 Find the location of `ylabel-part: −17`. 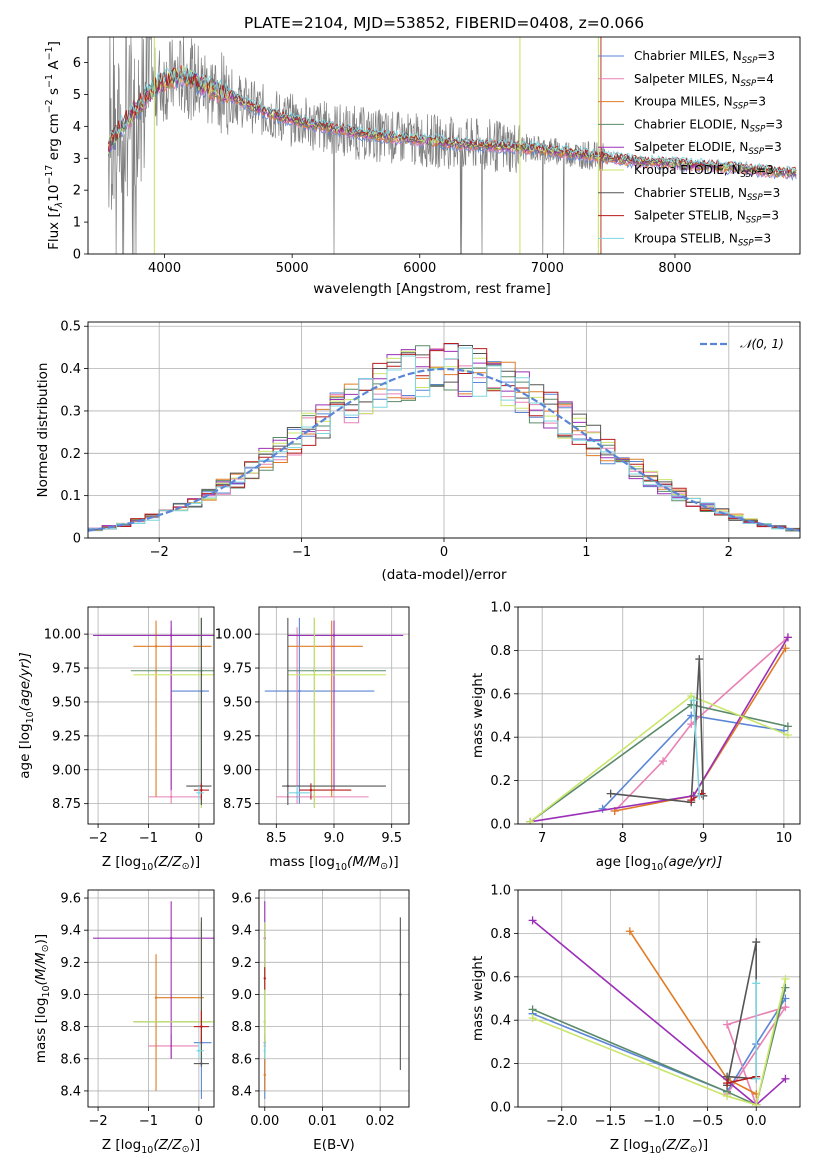

ylabel-part: −17 is located at coordinates (49, 175).